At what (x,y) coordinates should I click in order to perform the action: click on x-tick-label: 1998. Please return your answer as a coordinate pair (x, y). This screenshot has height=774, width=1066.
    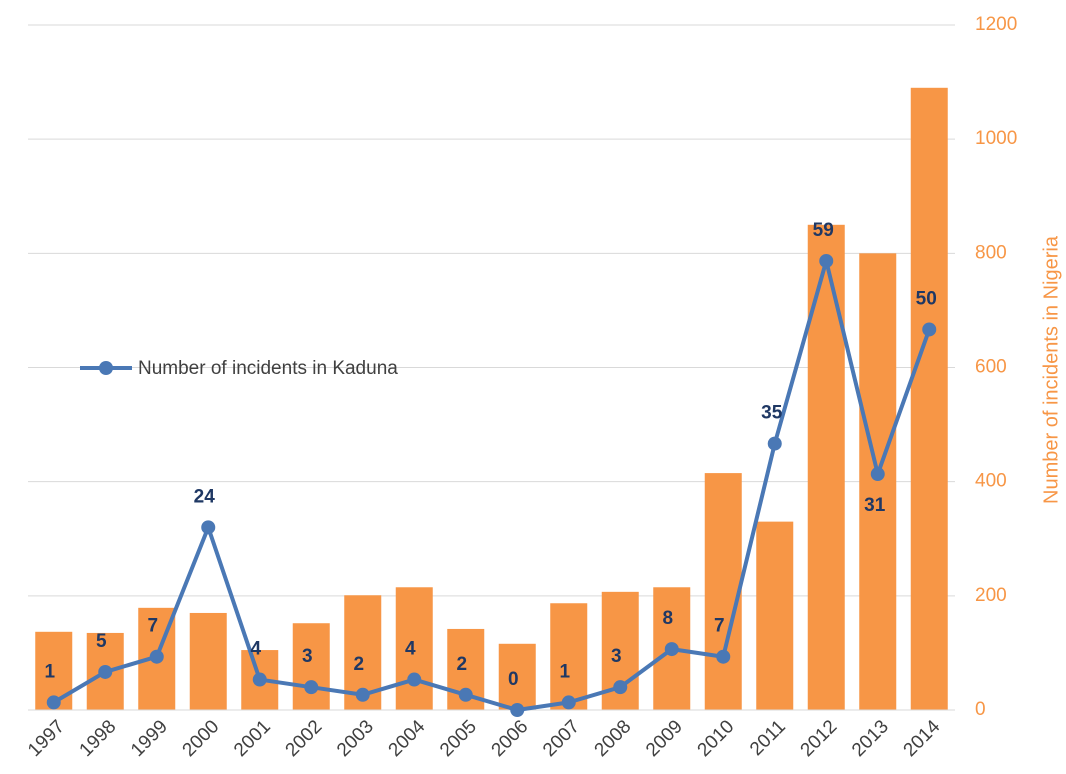
    Looking at the image, I should click on (98, 738).